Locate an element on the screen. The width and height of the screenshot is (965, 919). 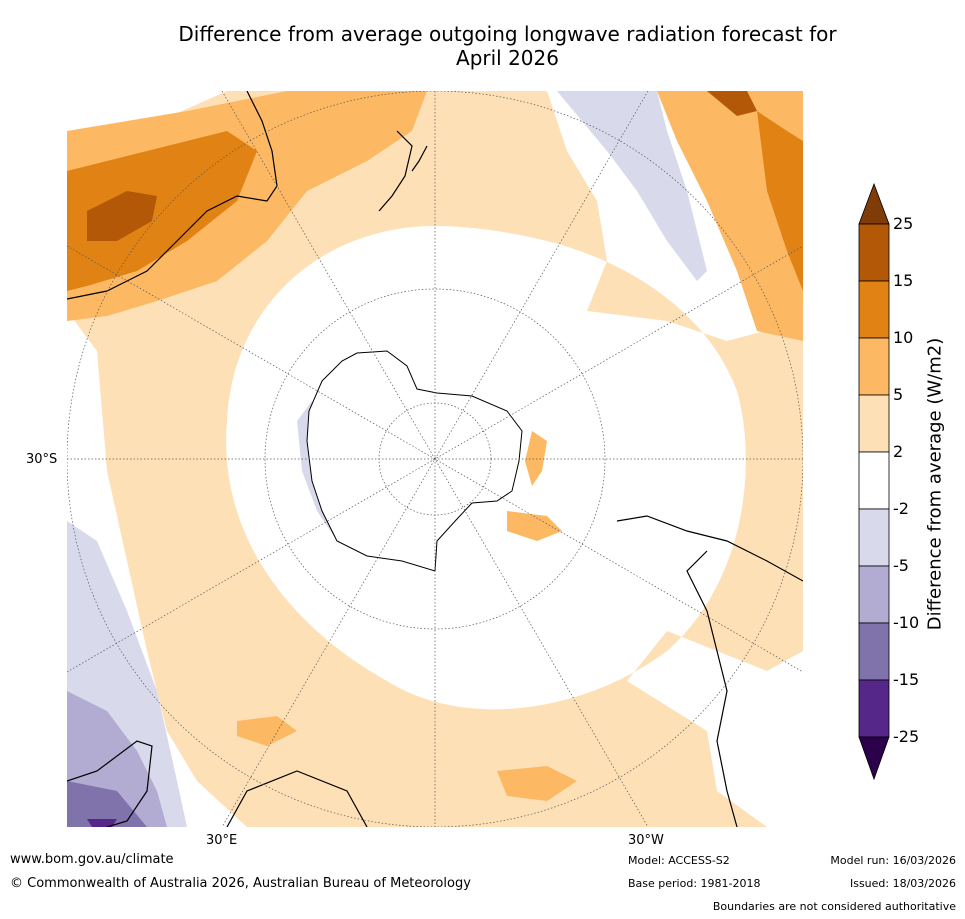
colorbar-tick-10: 10 is located at coordinates (903, 337).